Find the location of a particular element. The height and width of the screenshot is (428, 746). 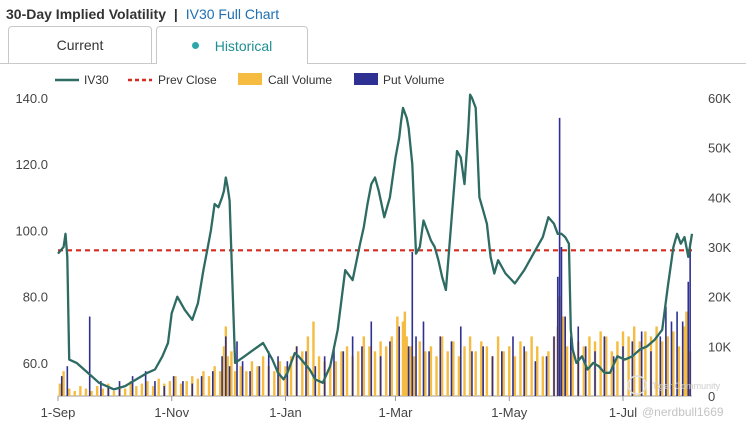

y-right-tick-label: 40K is located at coordinates (719, 197).